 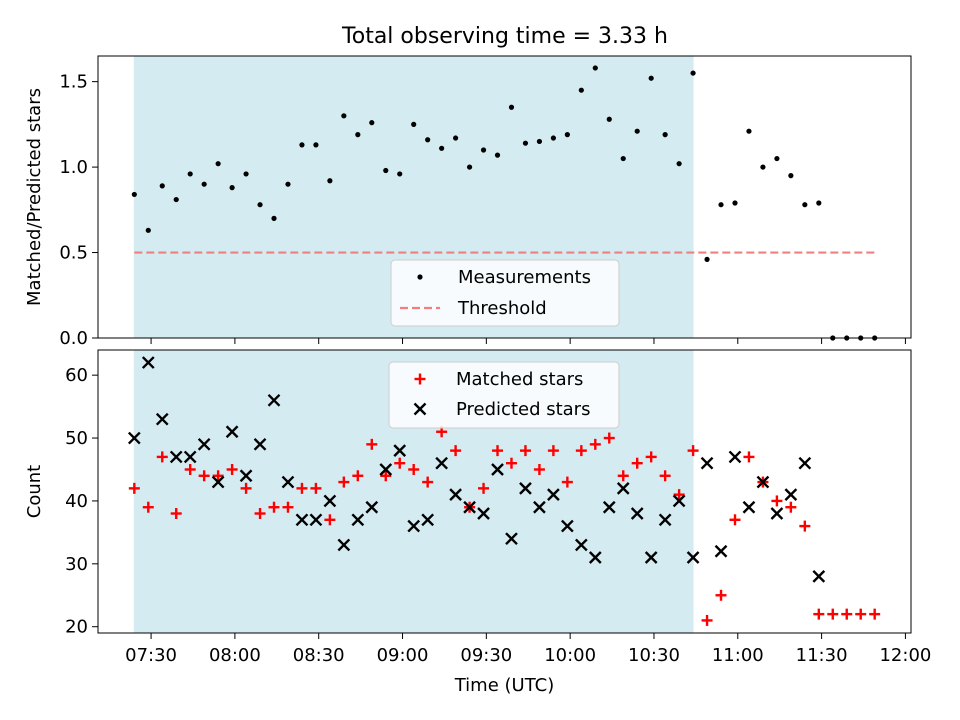 What do you see at coordinates (504, 685) in the screenshot?
I see `x-axis-label: Time (UTC)` at bounding box center [504, 685].